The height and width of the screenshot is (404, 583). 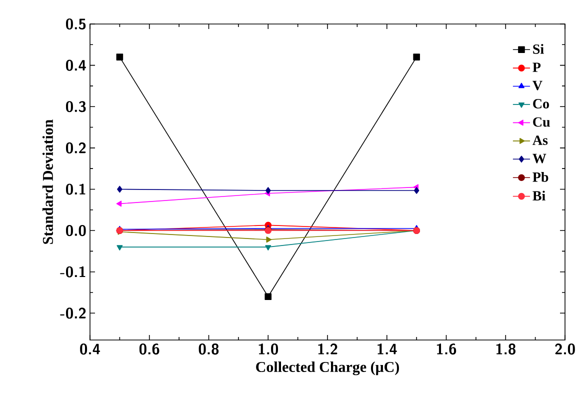 What do you see at coordinates (76, 148) in the screenshot?
I see `y-tick-label: 0.2` at bounding box center [76, 148].